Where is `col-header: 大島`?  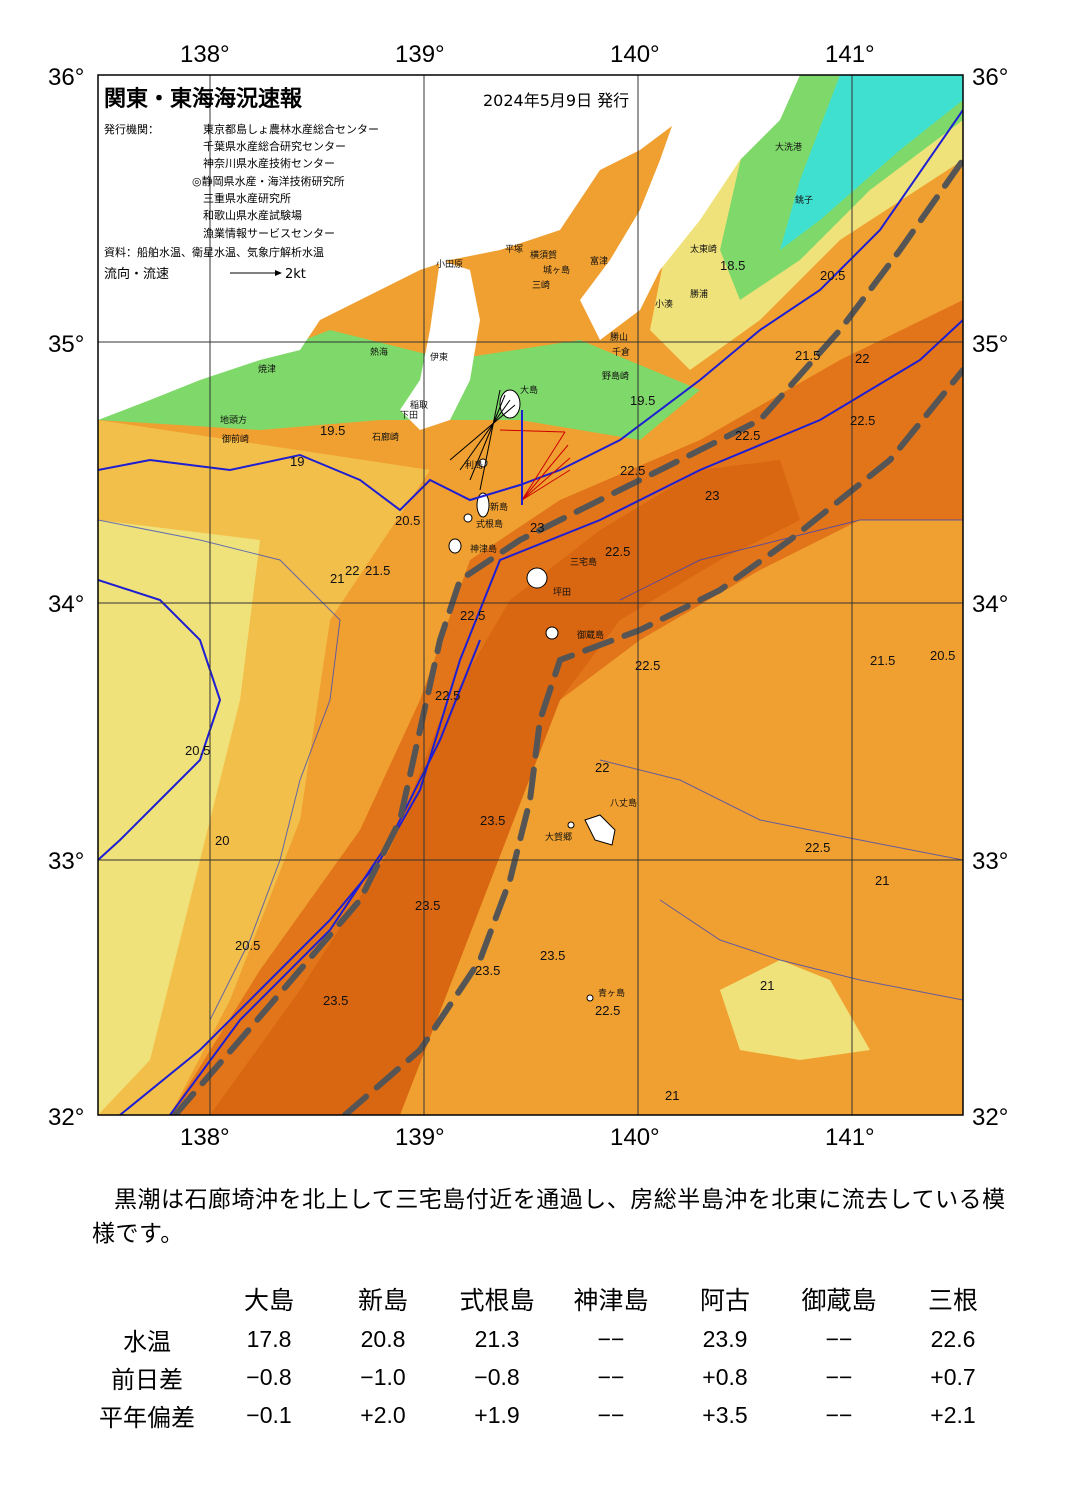 col-header: 大島 is located at coordinates (268, 1300).